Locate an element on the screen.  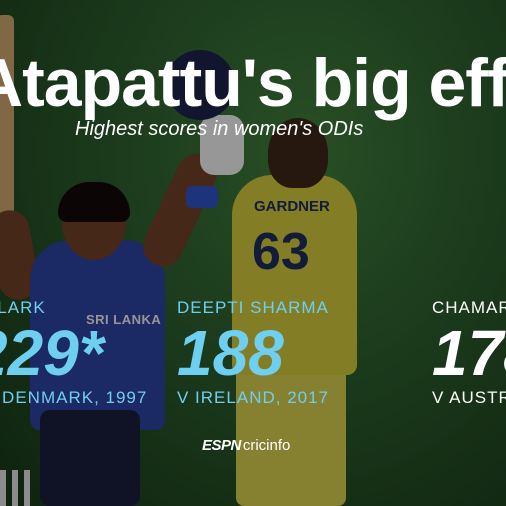
stat-block: CHAMARI ATAPATTU 178* V AUSTRALIA, 2017 is located at coordinates (469, 353).